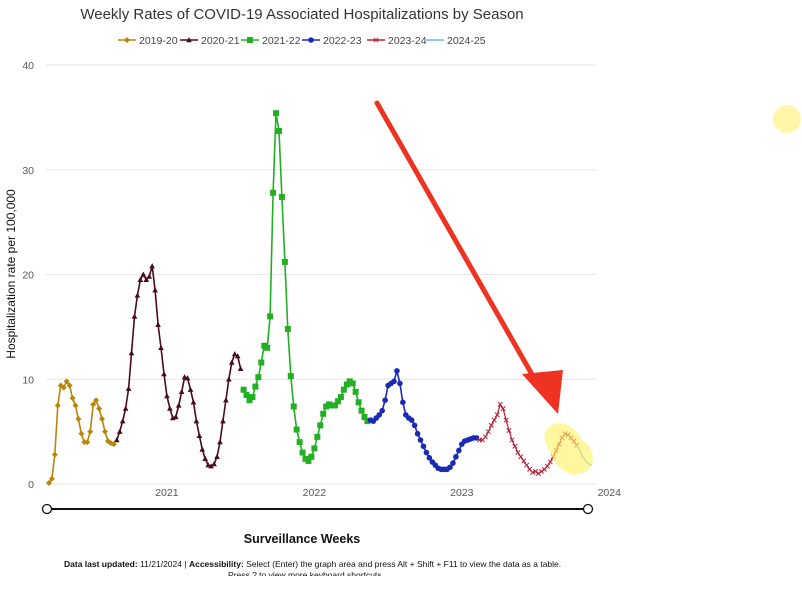 This screenshot has height=616, width=802. I want to click on legend-item-2022-23: 2022-23, so click(332, 41).